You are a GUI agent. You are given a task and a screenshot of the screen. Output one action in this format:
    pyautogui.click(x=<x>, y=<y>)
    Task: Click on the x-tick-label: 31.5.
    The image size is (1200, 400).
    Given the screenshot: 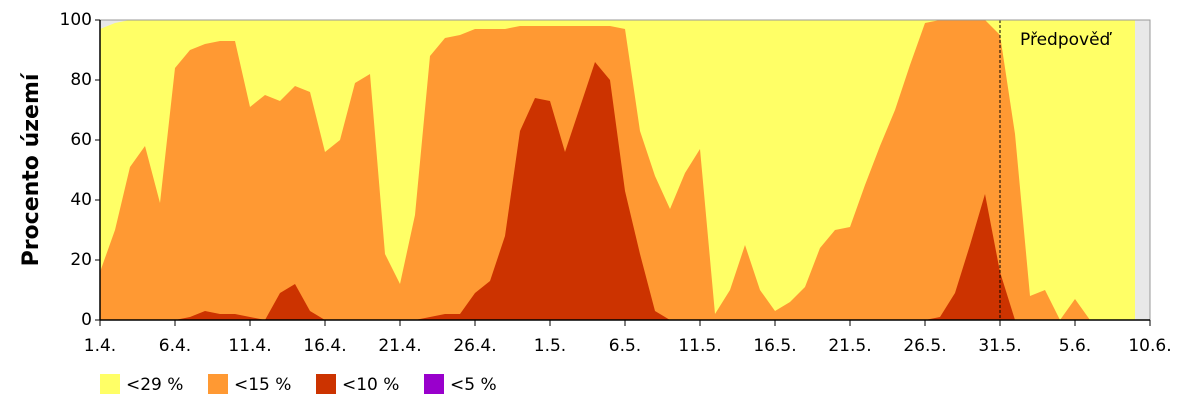 What is the action you would take?
    pyautogui.click(x=999, y=346)
    